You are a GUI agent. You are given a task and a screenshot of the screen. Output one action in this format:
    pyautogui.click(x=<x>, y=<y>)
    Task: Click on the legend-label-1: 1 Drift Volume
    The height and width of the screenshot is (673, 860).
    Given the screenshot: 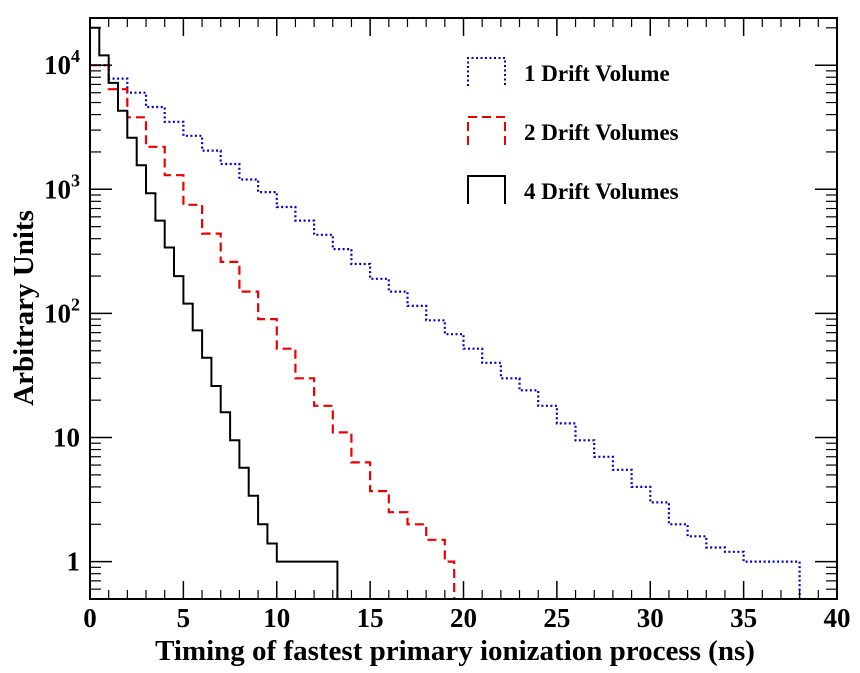 What is the action you would take?
    pyautogui.click(x=597, y=73)
    